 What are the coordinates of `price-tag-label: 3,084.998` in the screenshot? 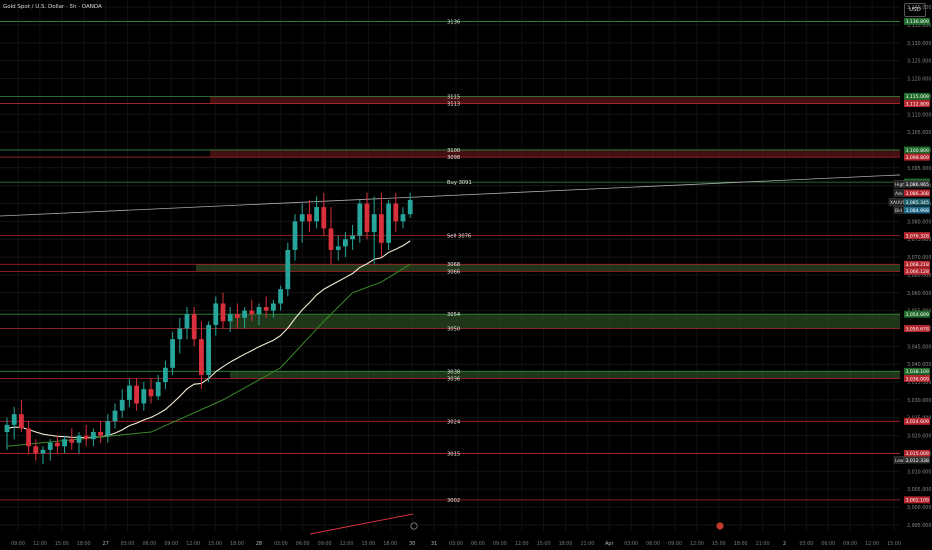 It's located at (917, 211).